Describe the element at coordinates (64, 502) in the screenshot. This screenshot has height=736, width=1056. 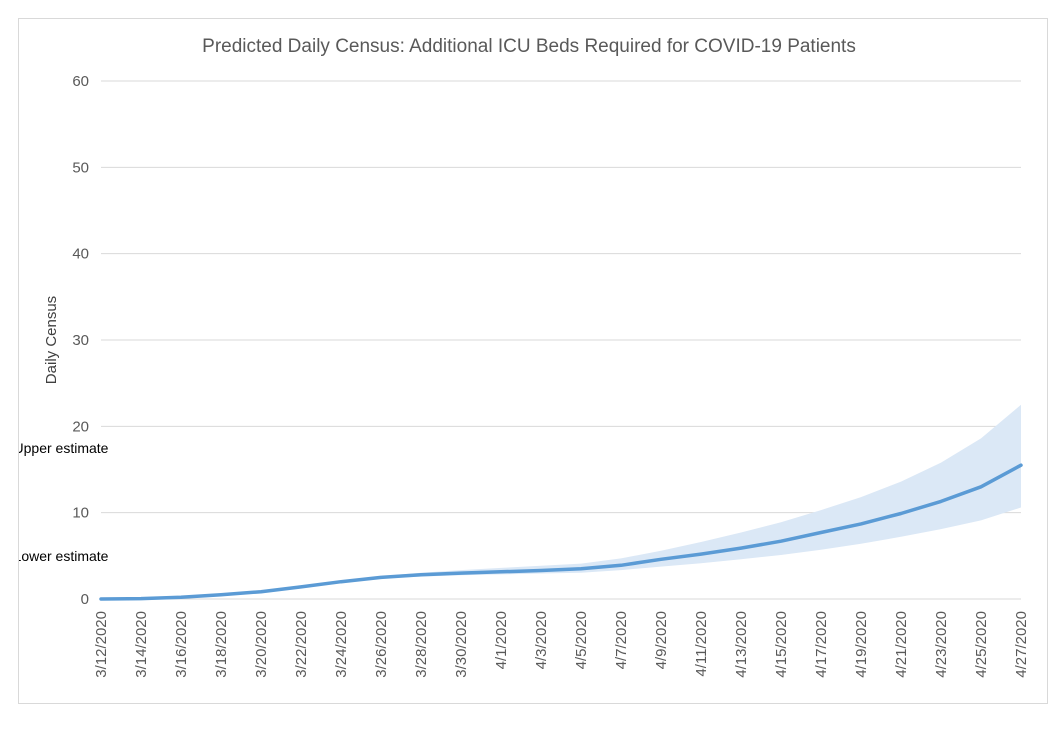
I see `annotations: Upper estimate Lower estimate` at that location.